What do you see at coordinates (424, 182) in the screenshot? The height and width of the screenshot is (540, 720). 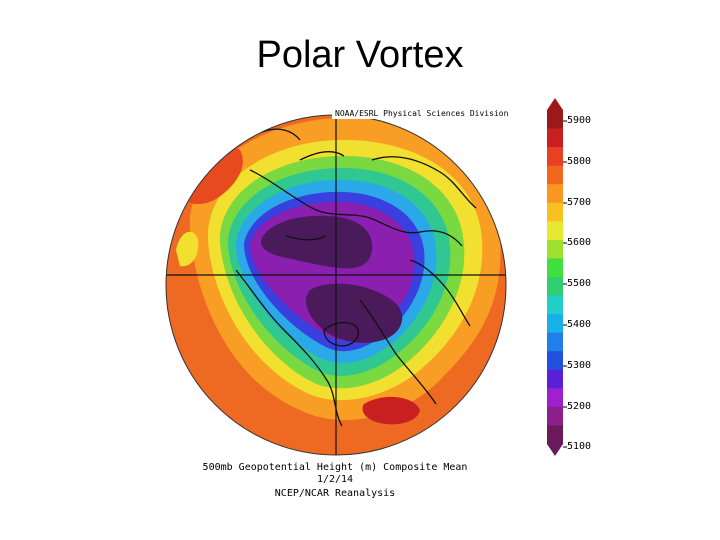 I see `coast-northeast` at bounding box center [424, 182].